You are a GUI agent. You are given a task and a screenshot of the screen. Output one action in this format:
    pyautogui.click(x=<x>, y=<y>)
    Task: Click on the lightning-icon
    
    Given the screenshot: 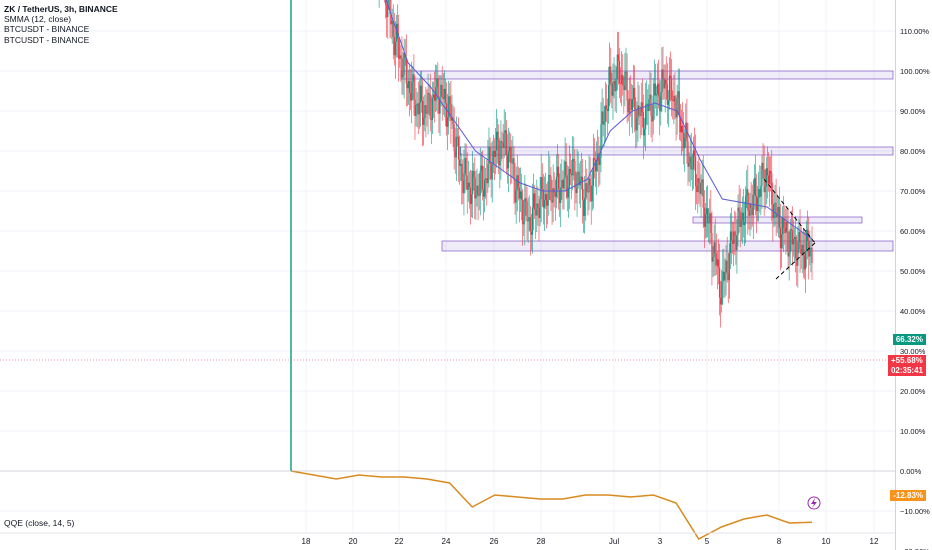 What is the action you would take?
    pyautogui.click(x=814, y=503)
    